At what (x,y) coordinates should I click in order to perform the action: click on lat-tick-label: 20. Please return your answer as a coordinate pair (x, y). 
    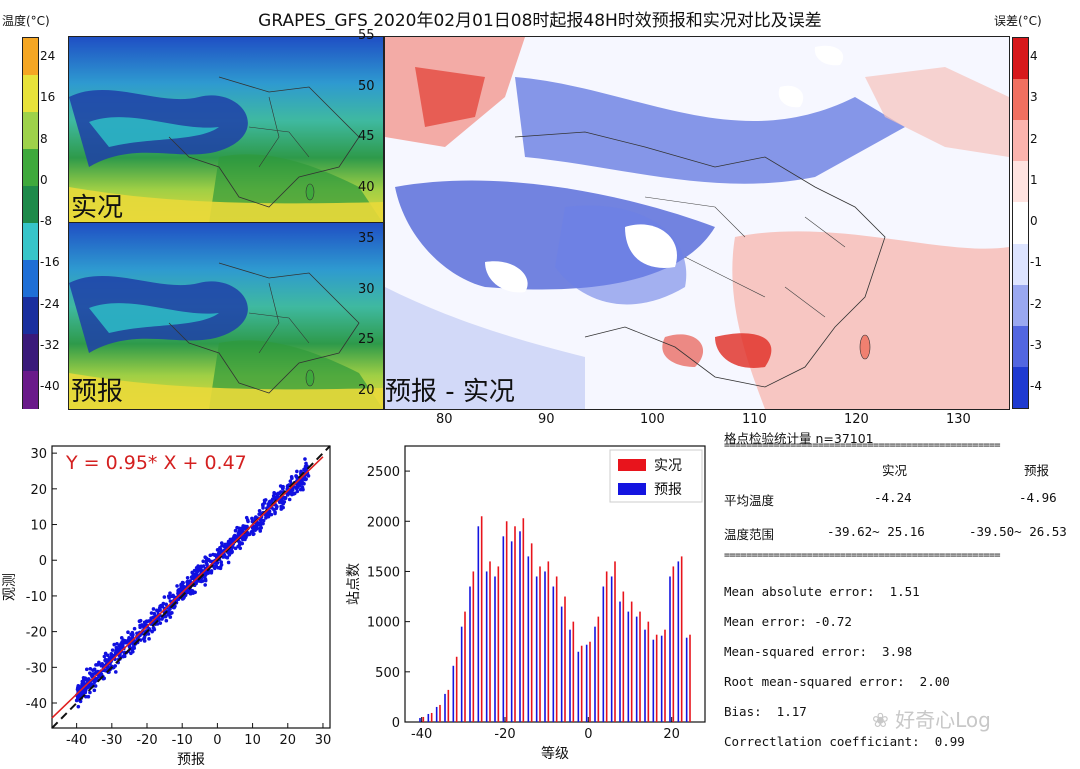
    Looking at the image, I should click on (366, 390).